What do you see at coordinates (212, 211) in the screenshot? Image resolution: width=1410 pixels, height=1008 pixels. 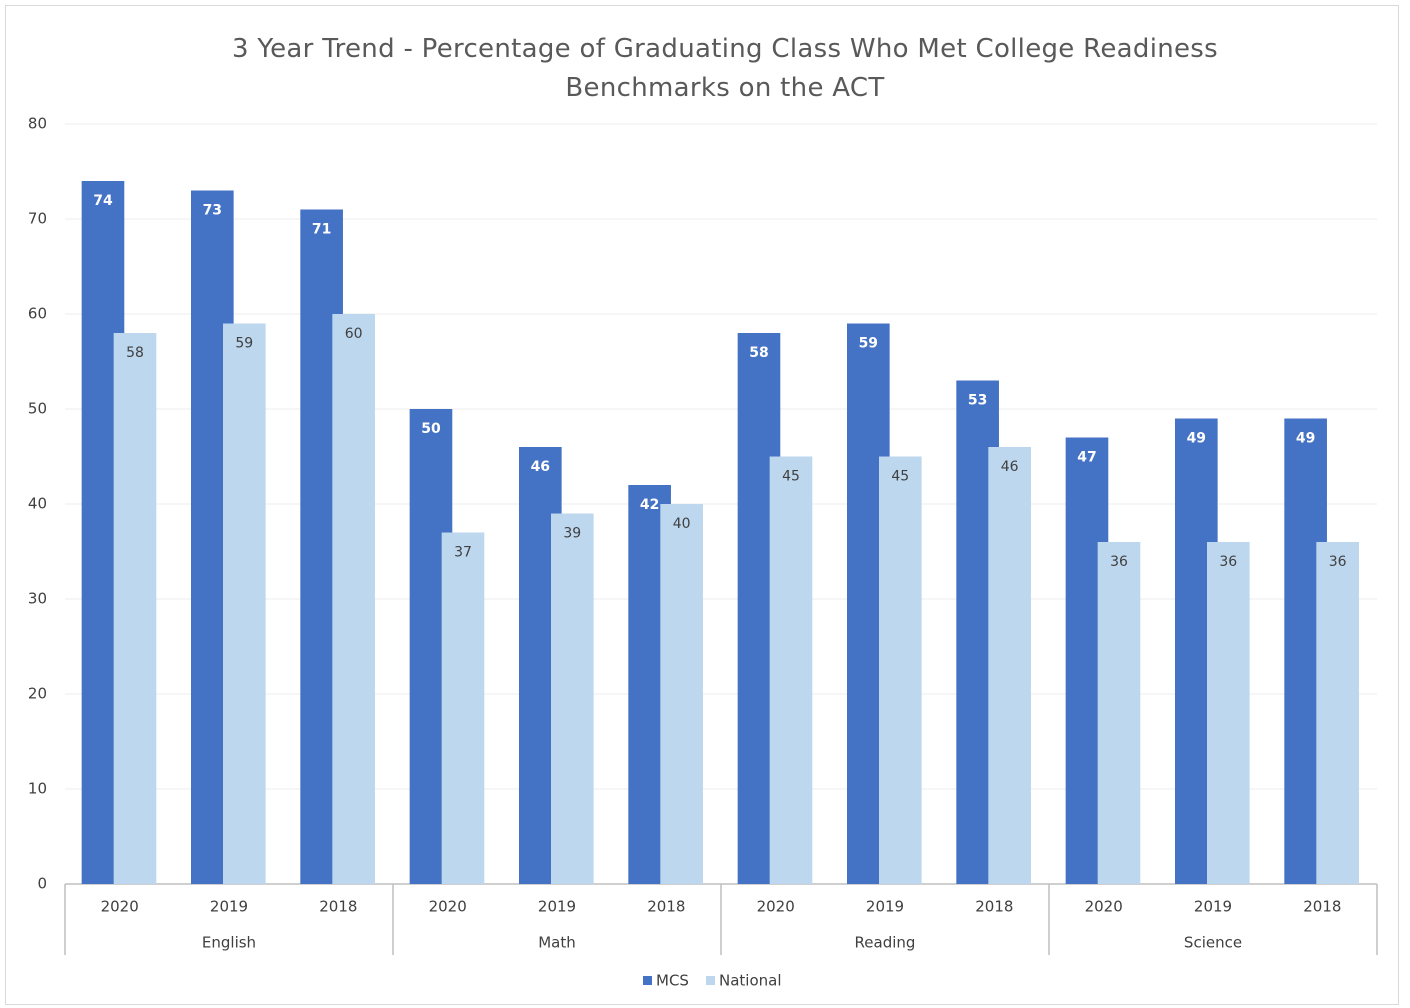 I see `data-label: 73` at bounding box center [212, 211].